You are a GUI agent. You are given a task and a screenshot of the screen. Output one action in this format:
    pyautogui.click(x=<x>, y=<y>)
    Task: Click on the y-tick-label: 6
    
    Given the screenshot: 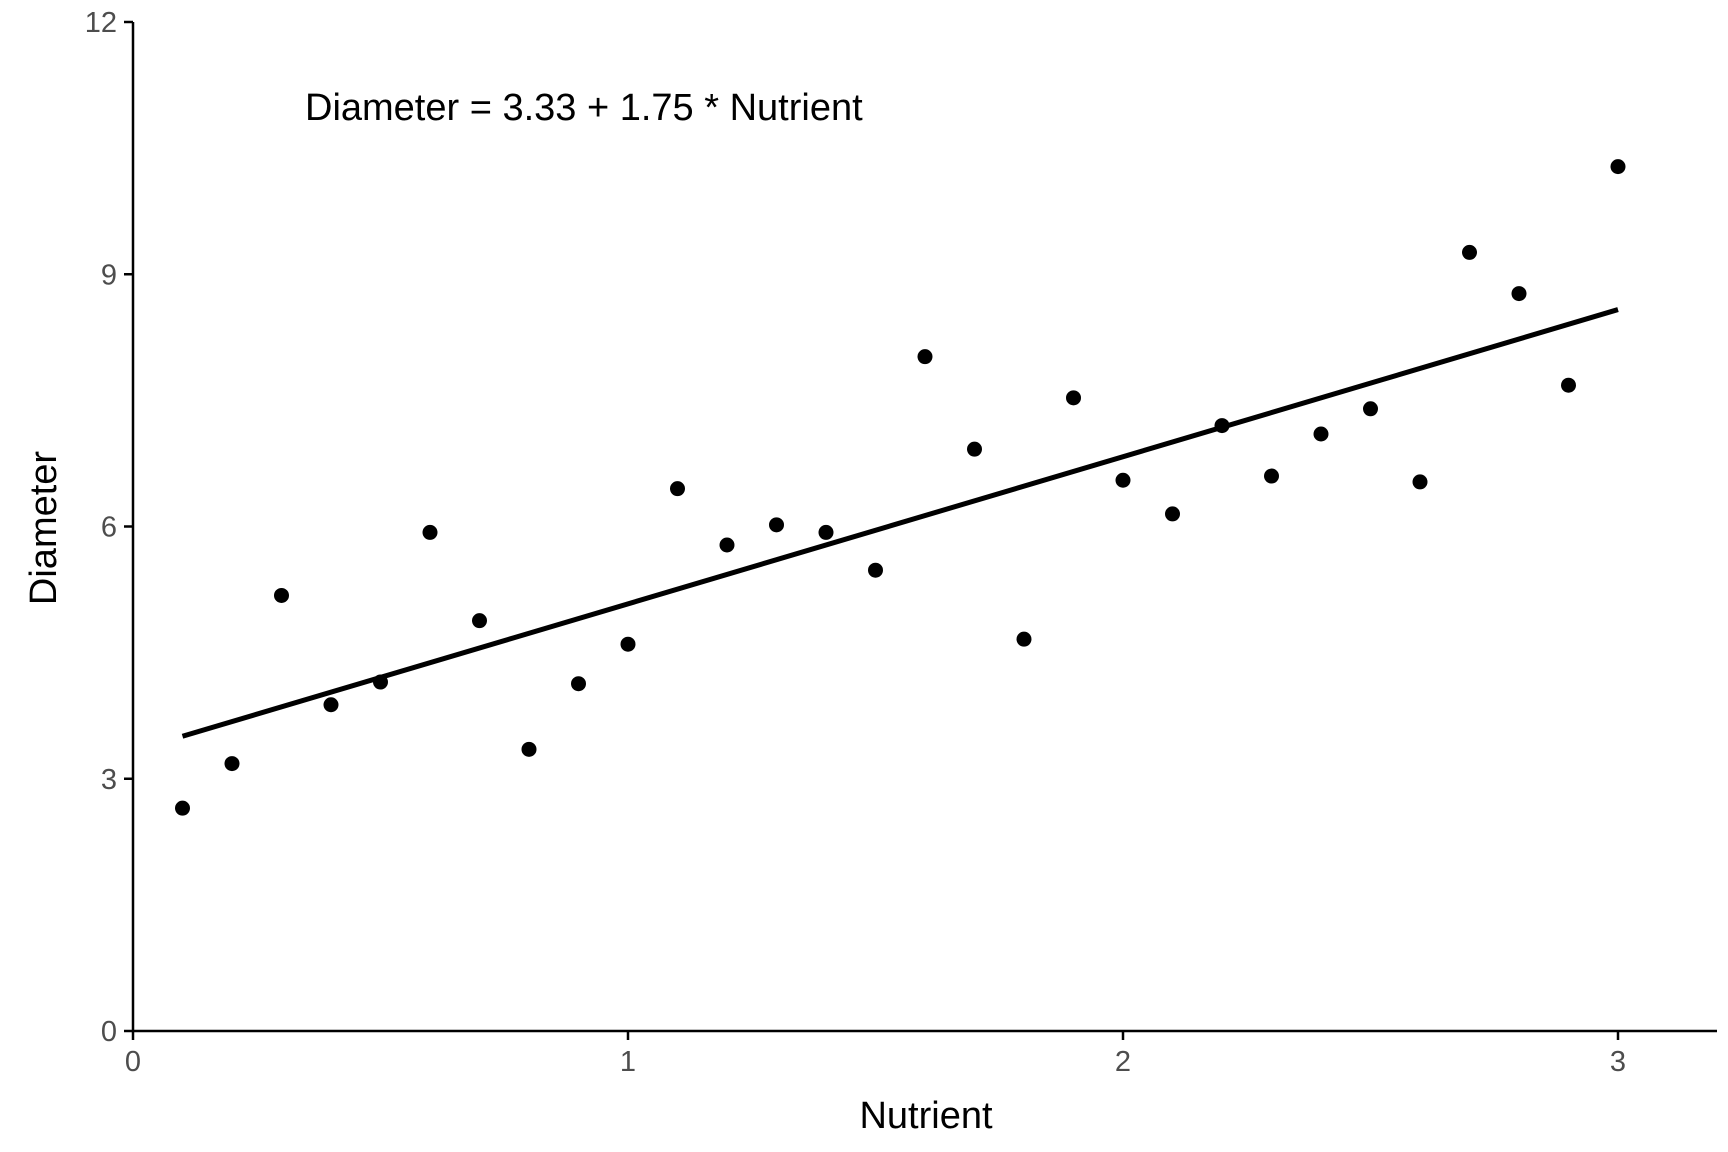 What is the action you would take?
    pyautogui.click(x=109, y=528)
    